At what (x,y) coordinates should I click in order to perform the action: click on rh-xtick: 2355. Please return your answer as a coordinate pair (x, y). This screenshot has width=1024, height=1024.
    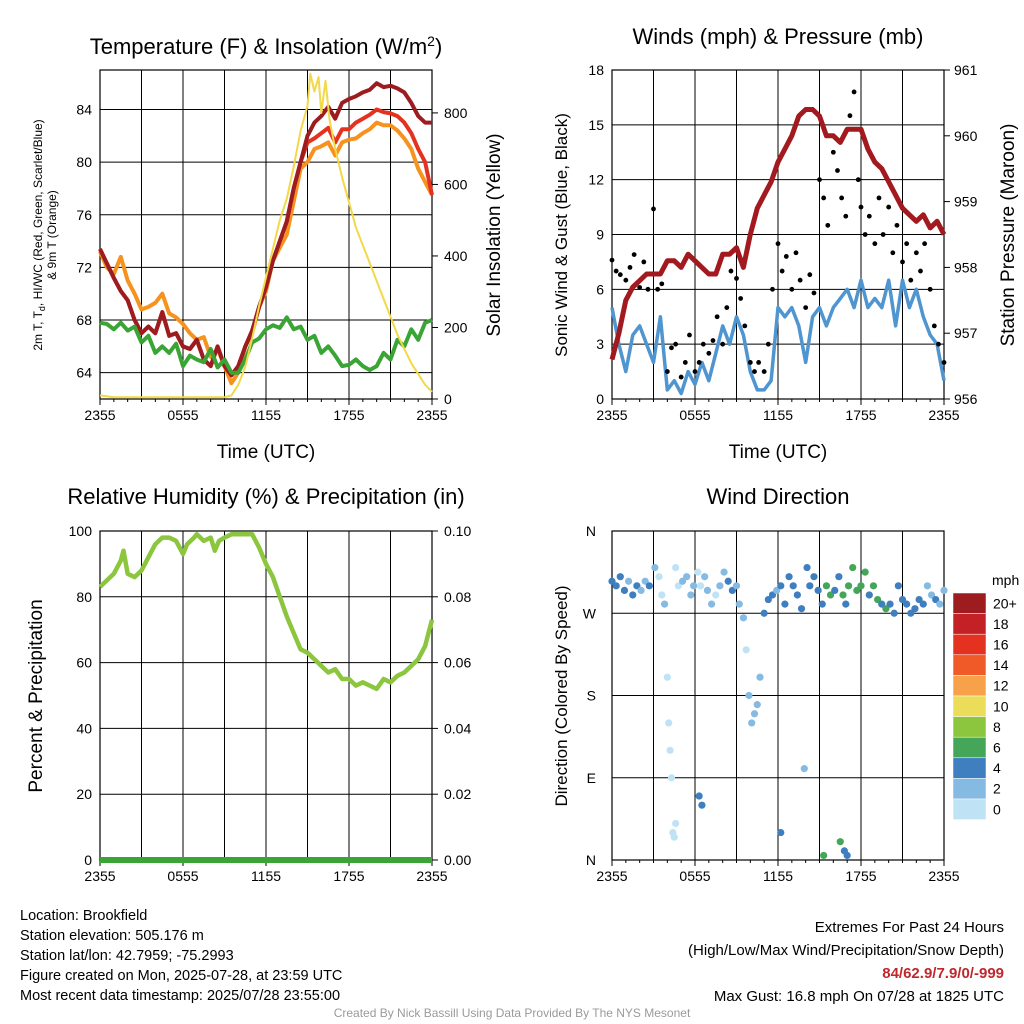
    Looking at the image, I should click on (99, 876).